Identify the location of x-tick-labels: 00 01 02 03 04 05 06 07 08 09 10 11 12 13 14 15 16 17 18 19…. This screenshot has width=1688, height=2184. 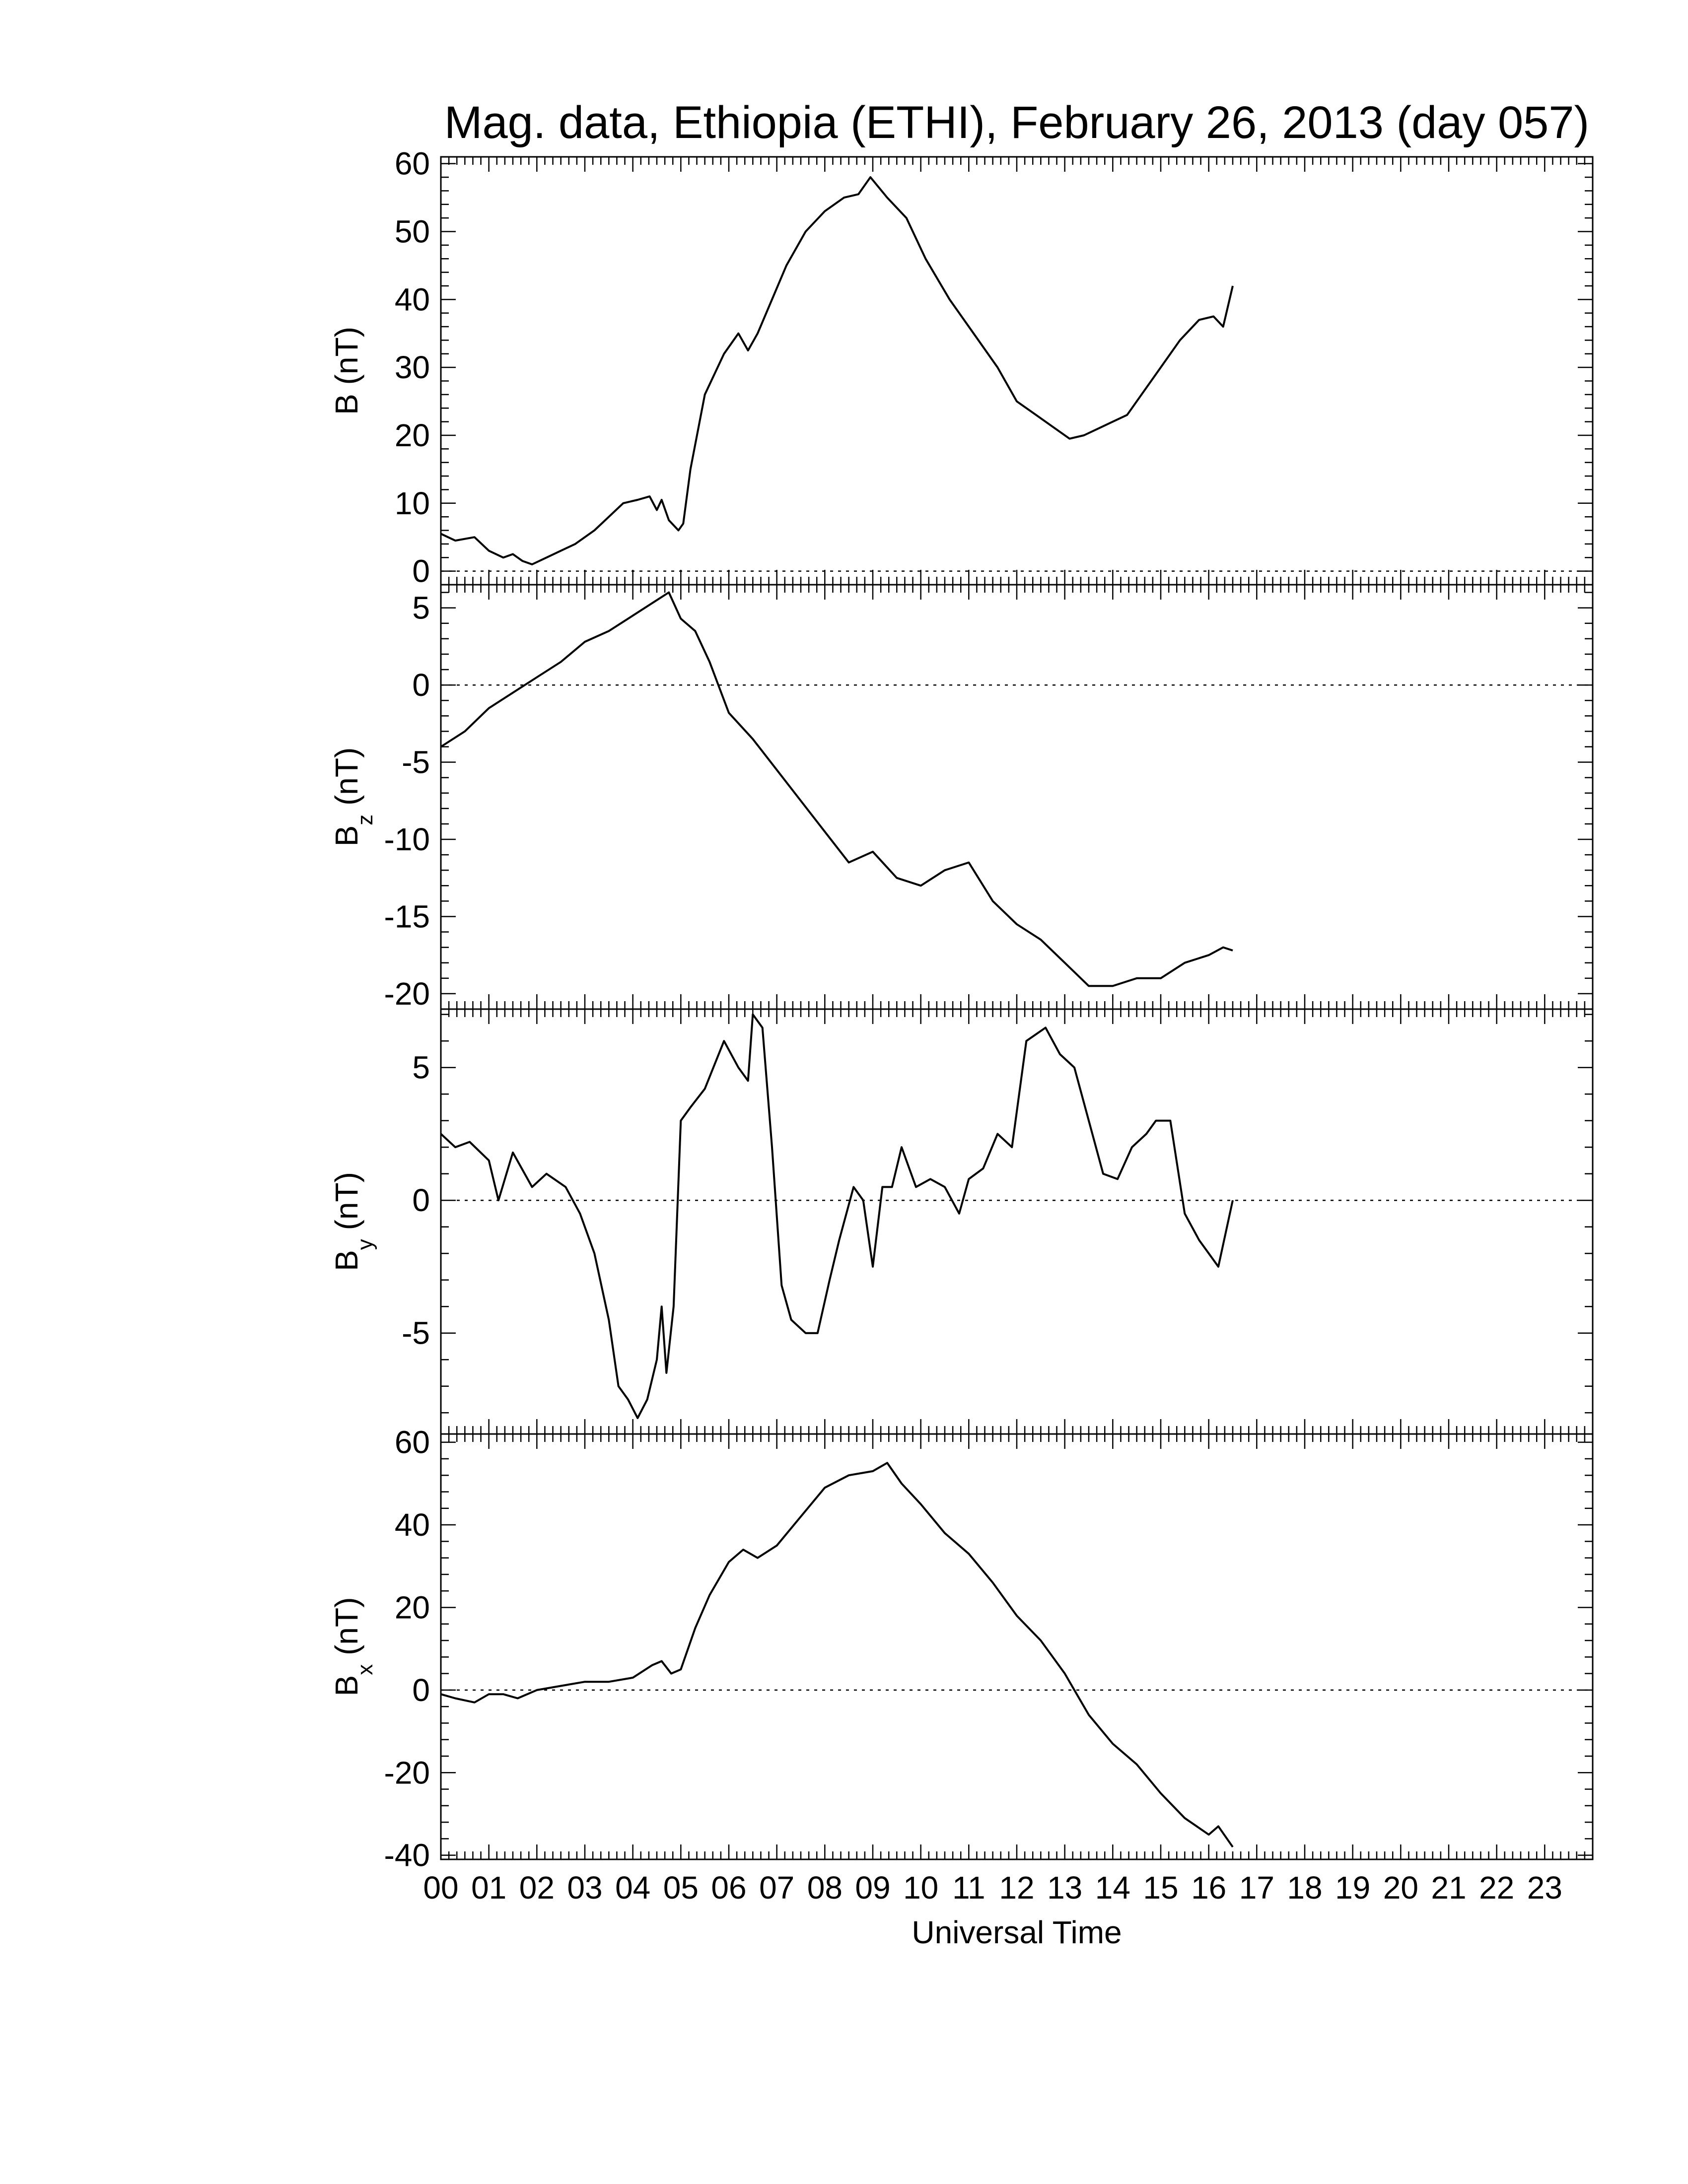
(992, 1888).